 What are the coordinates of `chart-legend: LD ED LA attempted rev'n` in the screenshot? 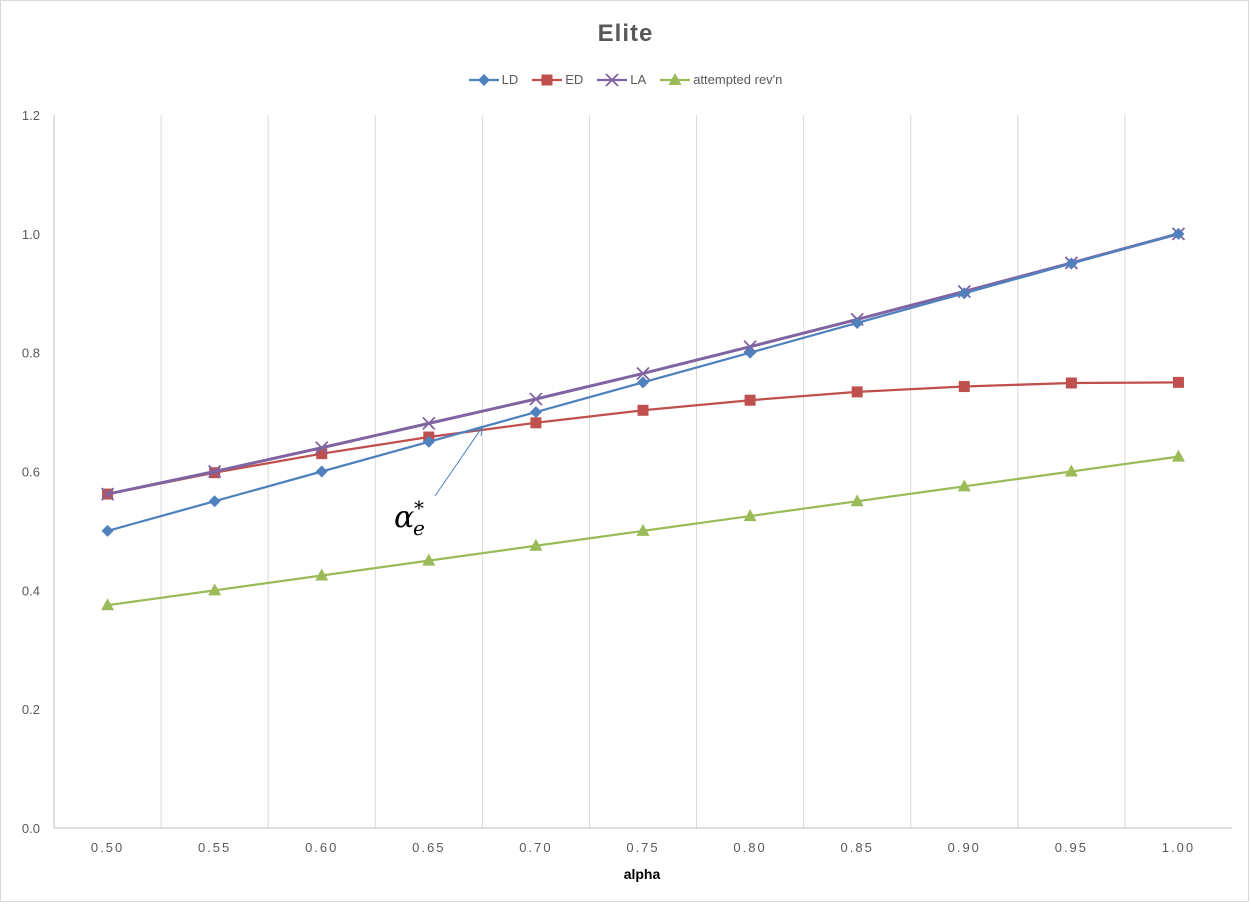 It's located at (625, 79).